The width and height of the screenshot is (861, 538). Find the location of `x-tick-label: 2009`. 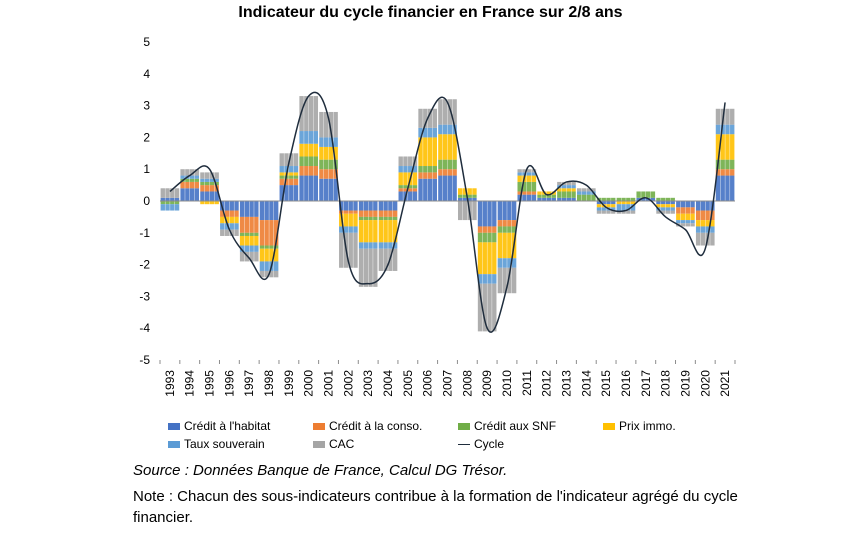

x-tick-label: 2009 is located at coordinates (487, 383).